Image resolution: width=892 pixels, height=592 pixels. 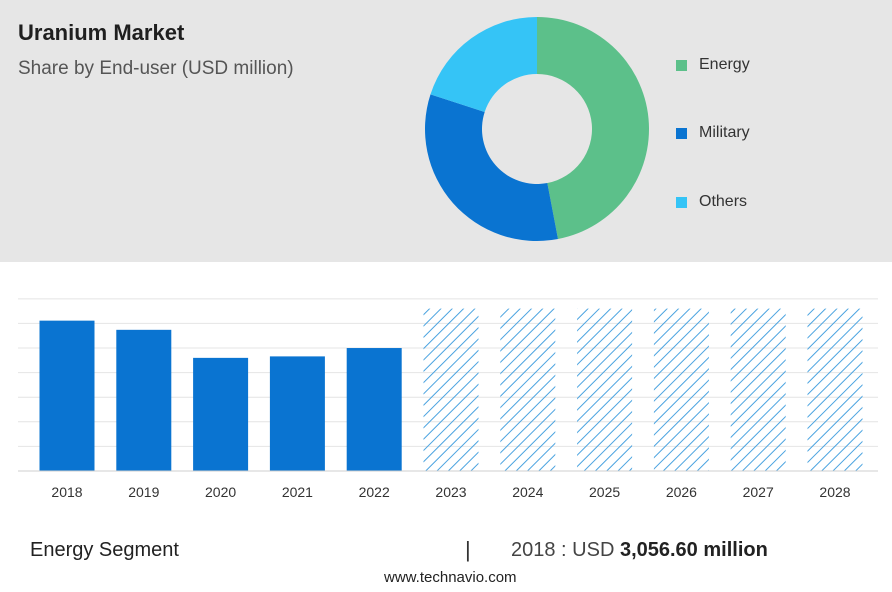 I want to click on bar-2021, so click(x=297, y=413).